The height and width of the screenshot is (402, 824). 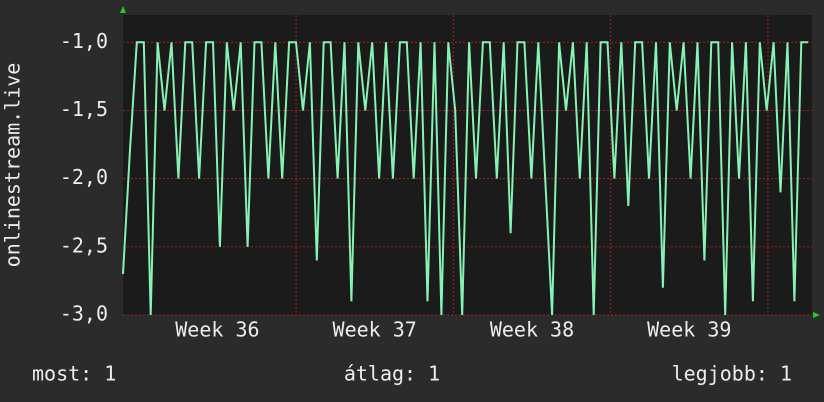 What do you see at coordinates (217, 330) in the screenshot?
I see `x-tick-label: Week 36` at bounding box center [217, 330].